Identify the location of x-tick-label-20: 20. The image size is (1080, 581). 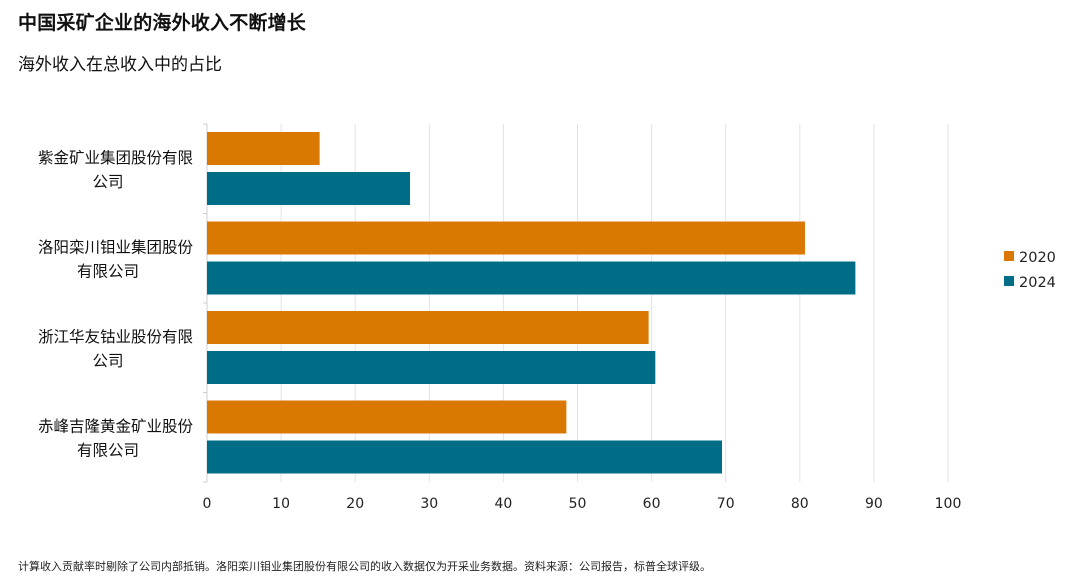
(355, 504).